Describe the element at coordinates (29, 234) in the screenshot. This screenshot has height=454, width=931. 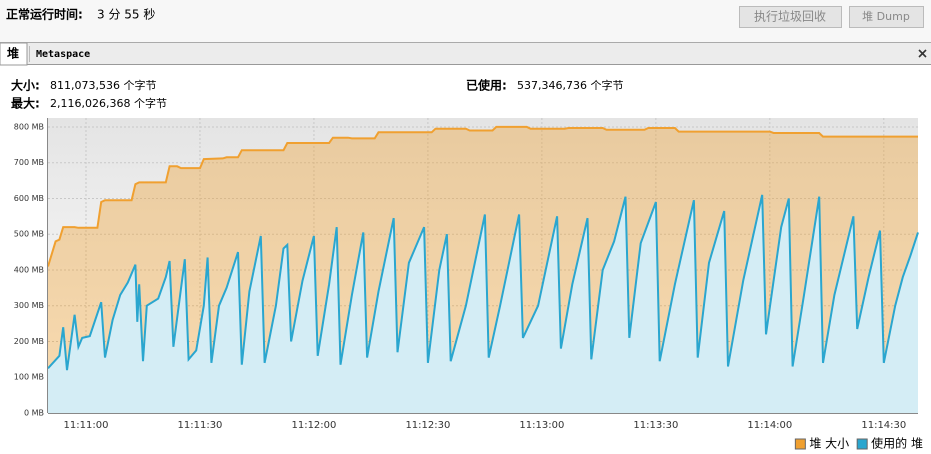
I see `y-tick-label: 500 MB` at that location.